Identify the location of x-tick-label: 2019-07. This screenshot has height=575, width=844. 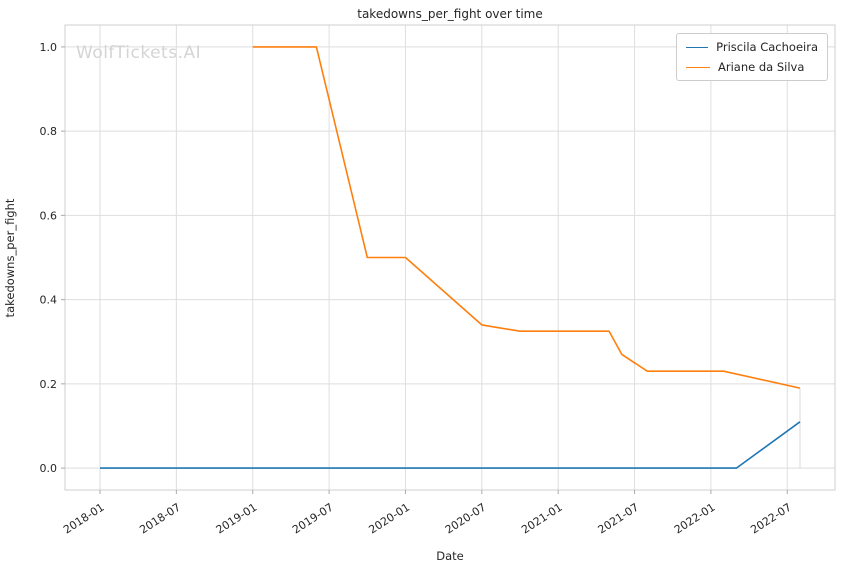
(313, 519).